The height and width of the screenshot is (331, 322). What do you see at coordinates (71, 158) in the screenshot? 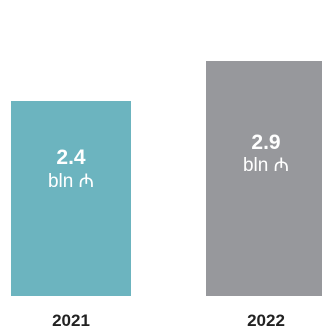
I see `bar-value-label: 2.4` at bounding box center [71, 158].